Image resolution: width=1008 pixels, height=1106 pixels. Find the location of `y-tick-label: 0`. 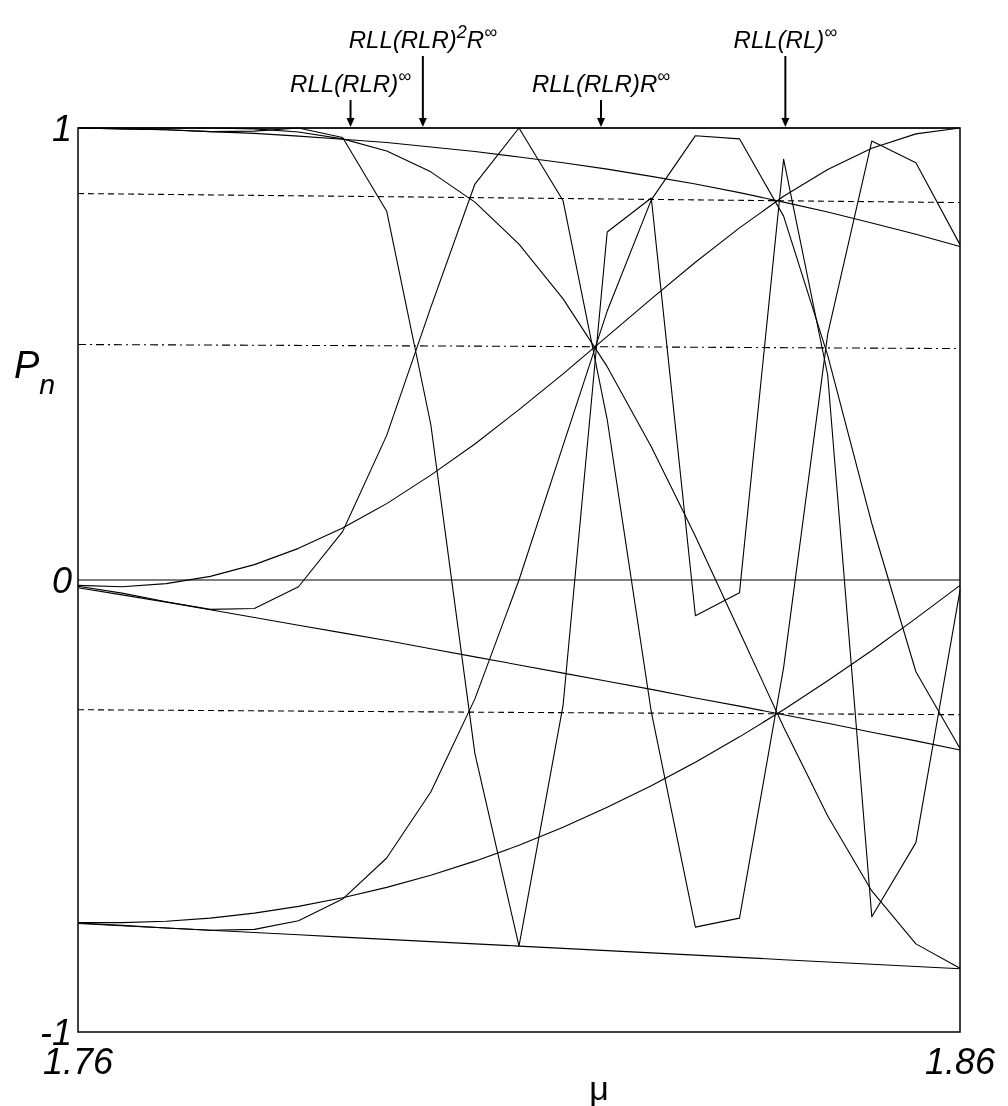

y-tick-label: 0 is located at coordinates (61, 580).